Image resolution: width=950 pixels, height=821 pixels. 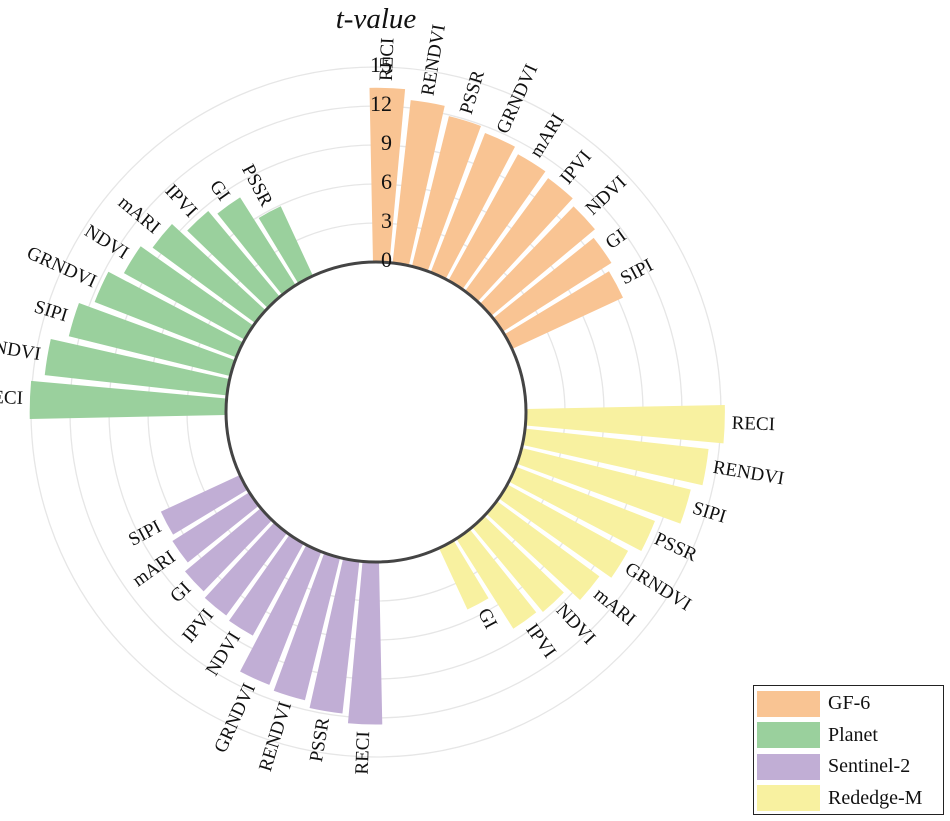 I want to click on bar-planet-ndvi, so click(x=188, y=293).